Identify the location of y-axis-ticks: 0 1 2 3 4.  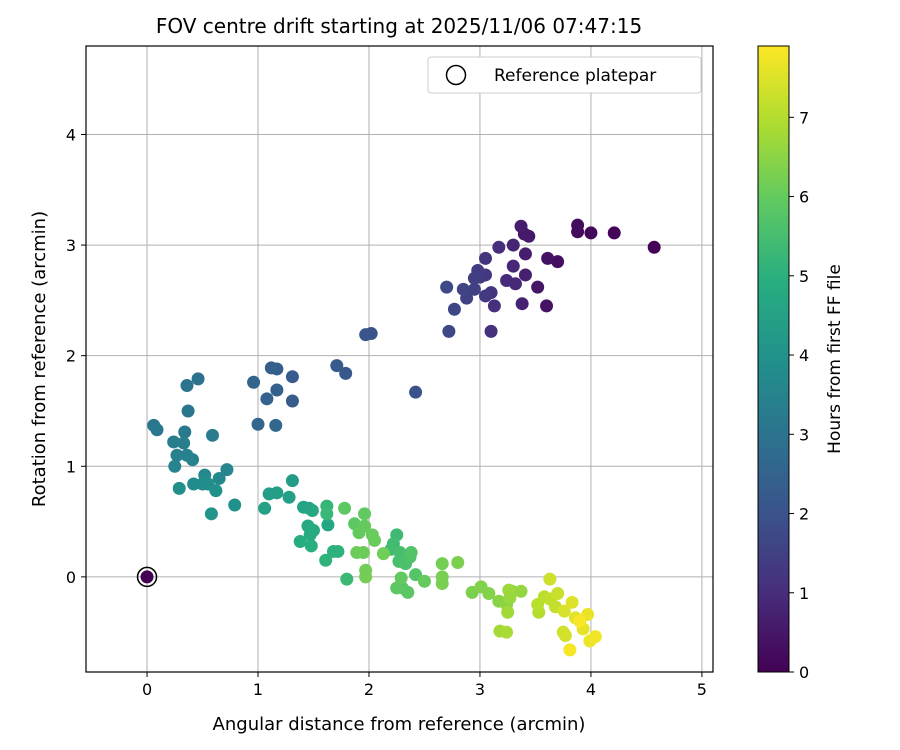
(76, 356).